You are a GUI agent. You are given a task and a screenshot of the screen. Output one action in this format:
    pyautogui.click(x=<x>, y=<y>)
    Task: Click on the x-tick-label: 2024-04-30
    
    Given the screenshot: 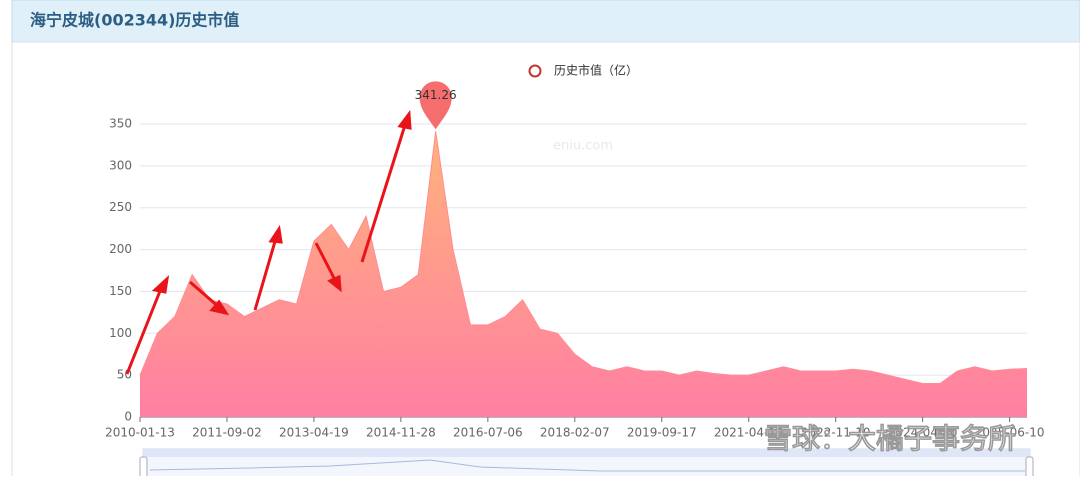 What is the action you would take?
    pyautogui.click(x=923, y=433)
    